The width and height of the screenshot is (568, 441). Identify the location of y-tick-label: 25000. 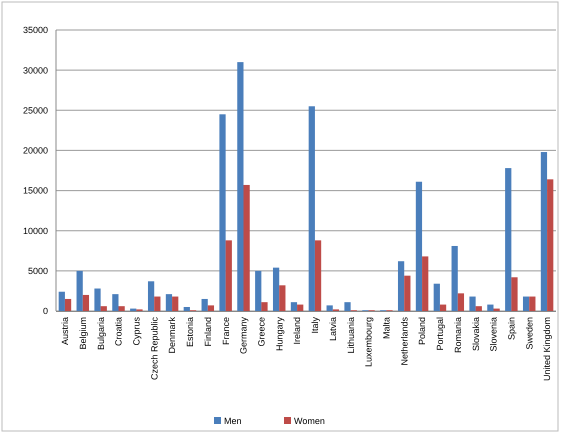
(35, 110).